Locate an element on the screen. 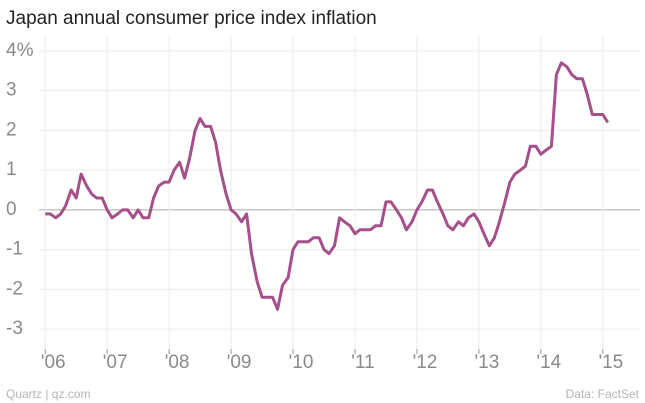 The image size is (645, 403). x-tick-label: '07 is located at coordinates (115, 362).